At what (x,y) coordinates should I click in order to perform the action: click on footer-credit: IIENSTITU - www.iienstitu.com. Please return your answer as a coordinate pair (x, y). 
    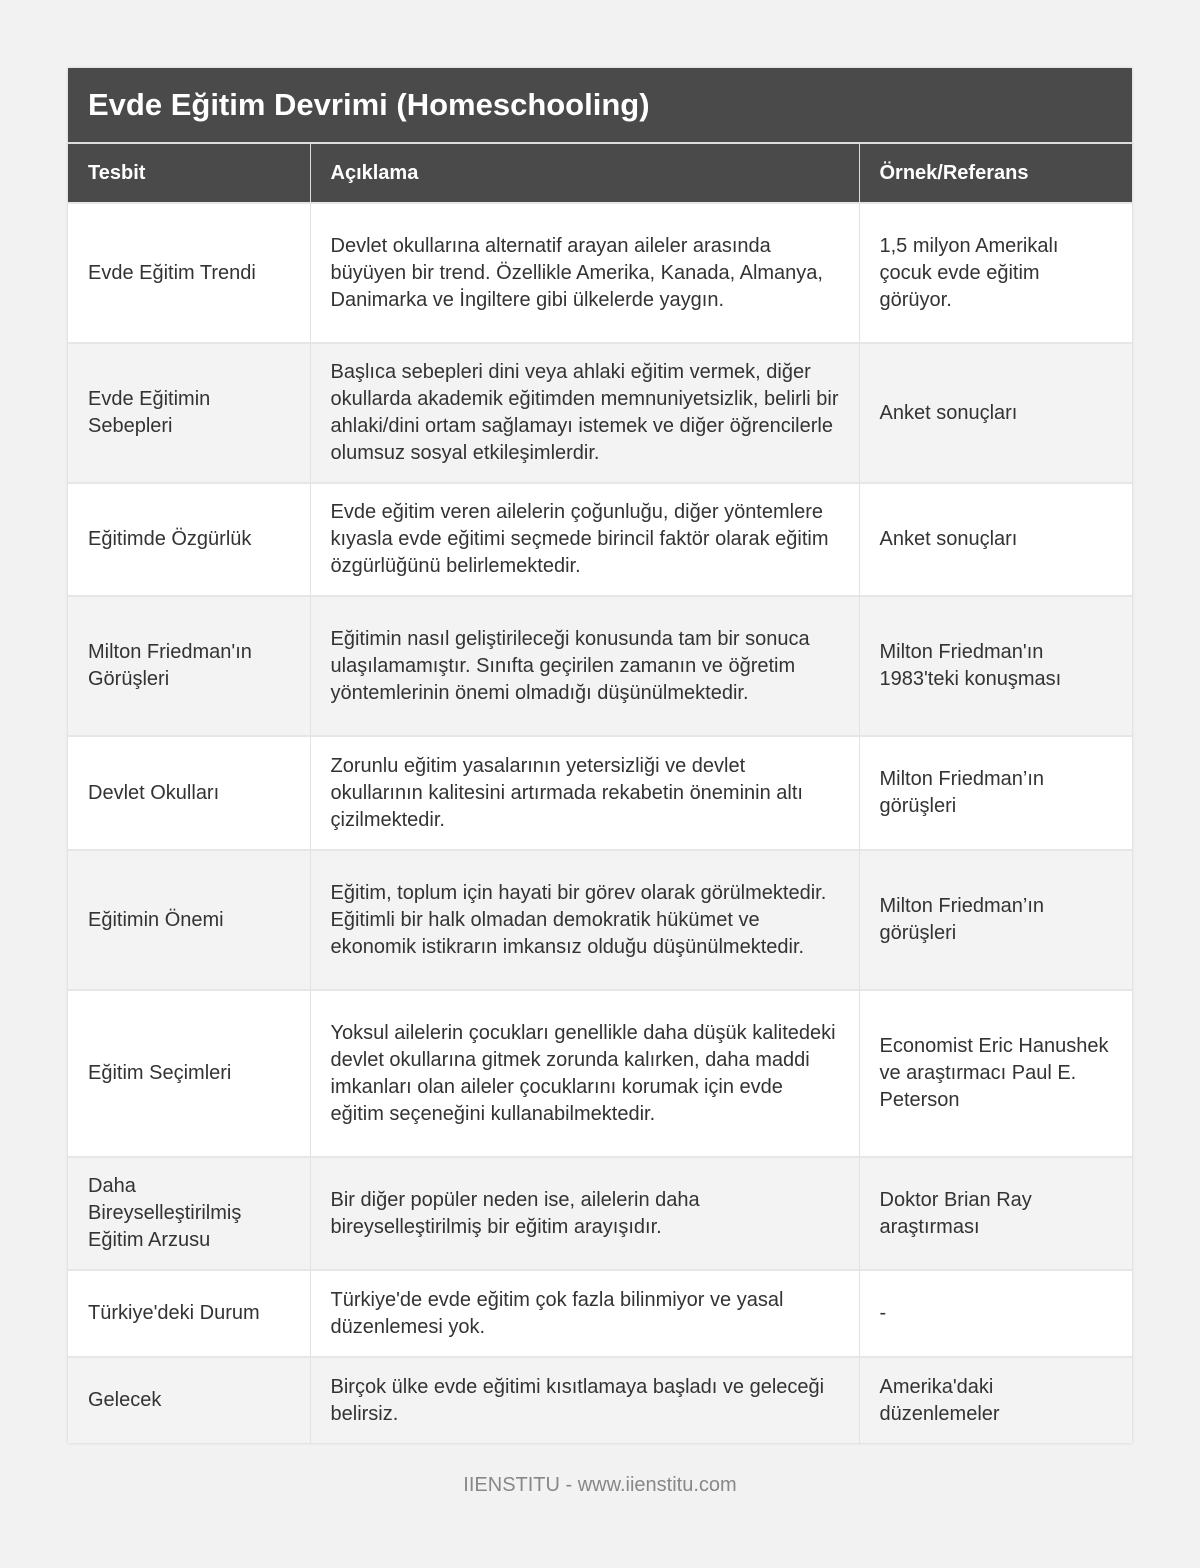
    Looking at the image, I should click on (600, 1485).